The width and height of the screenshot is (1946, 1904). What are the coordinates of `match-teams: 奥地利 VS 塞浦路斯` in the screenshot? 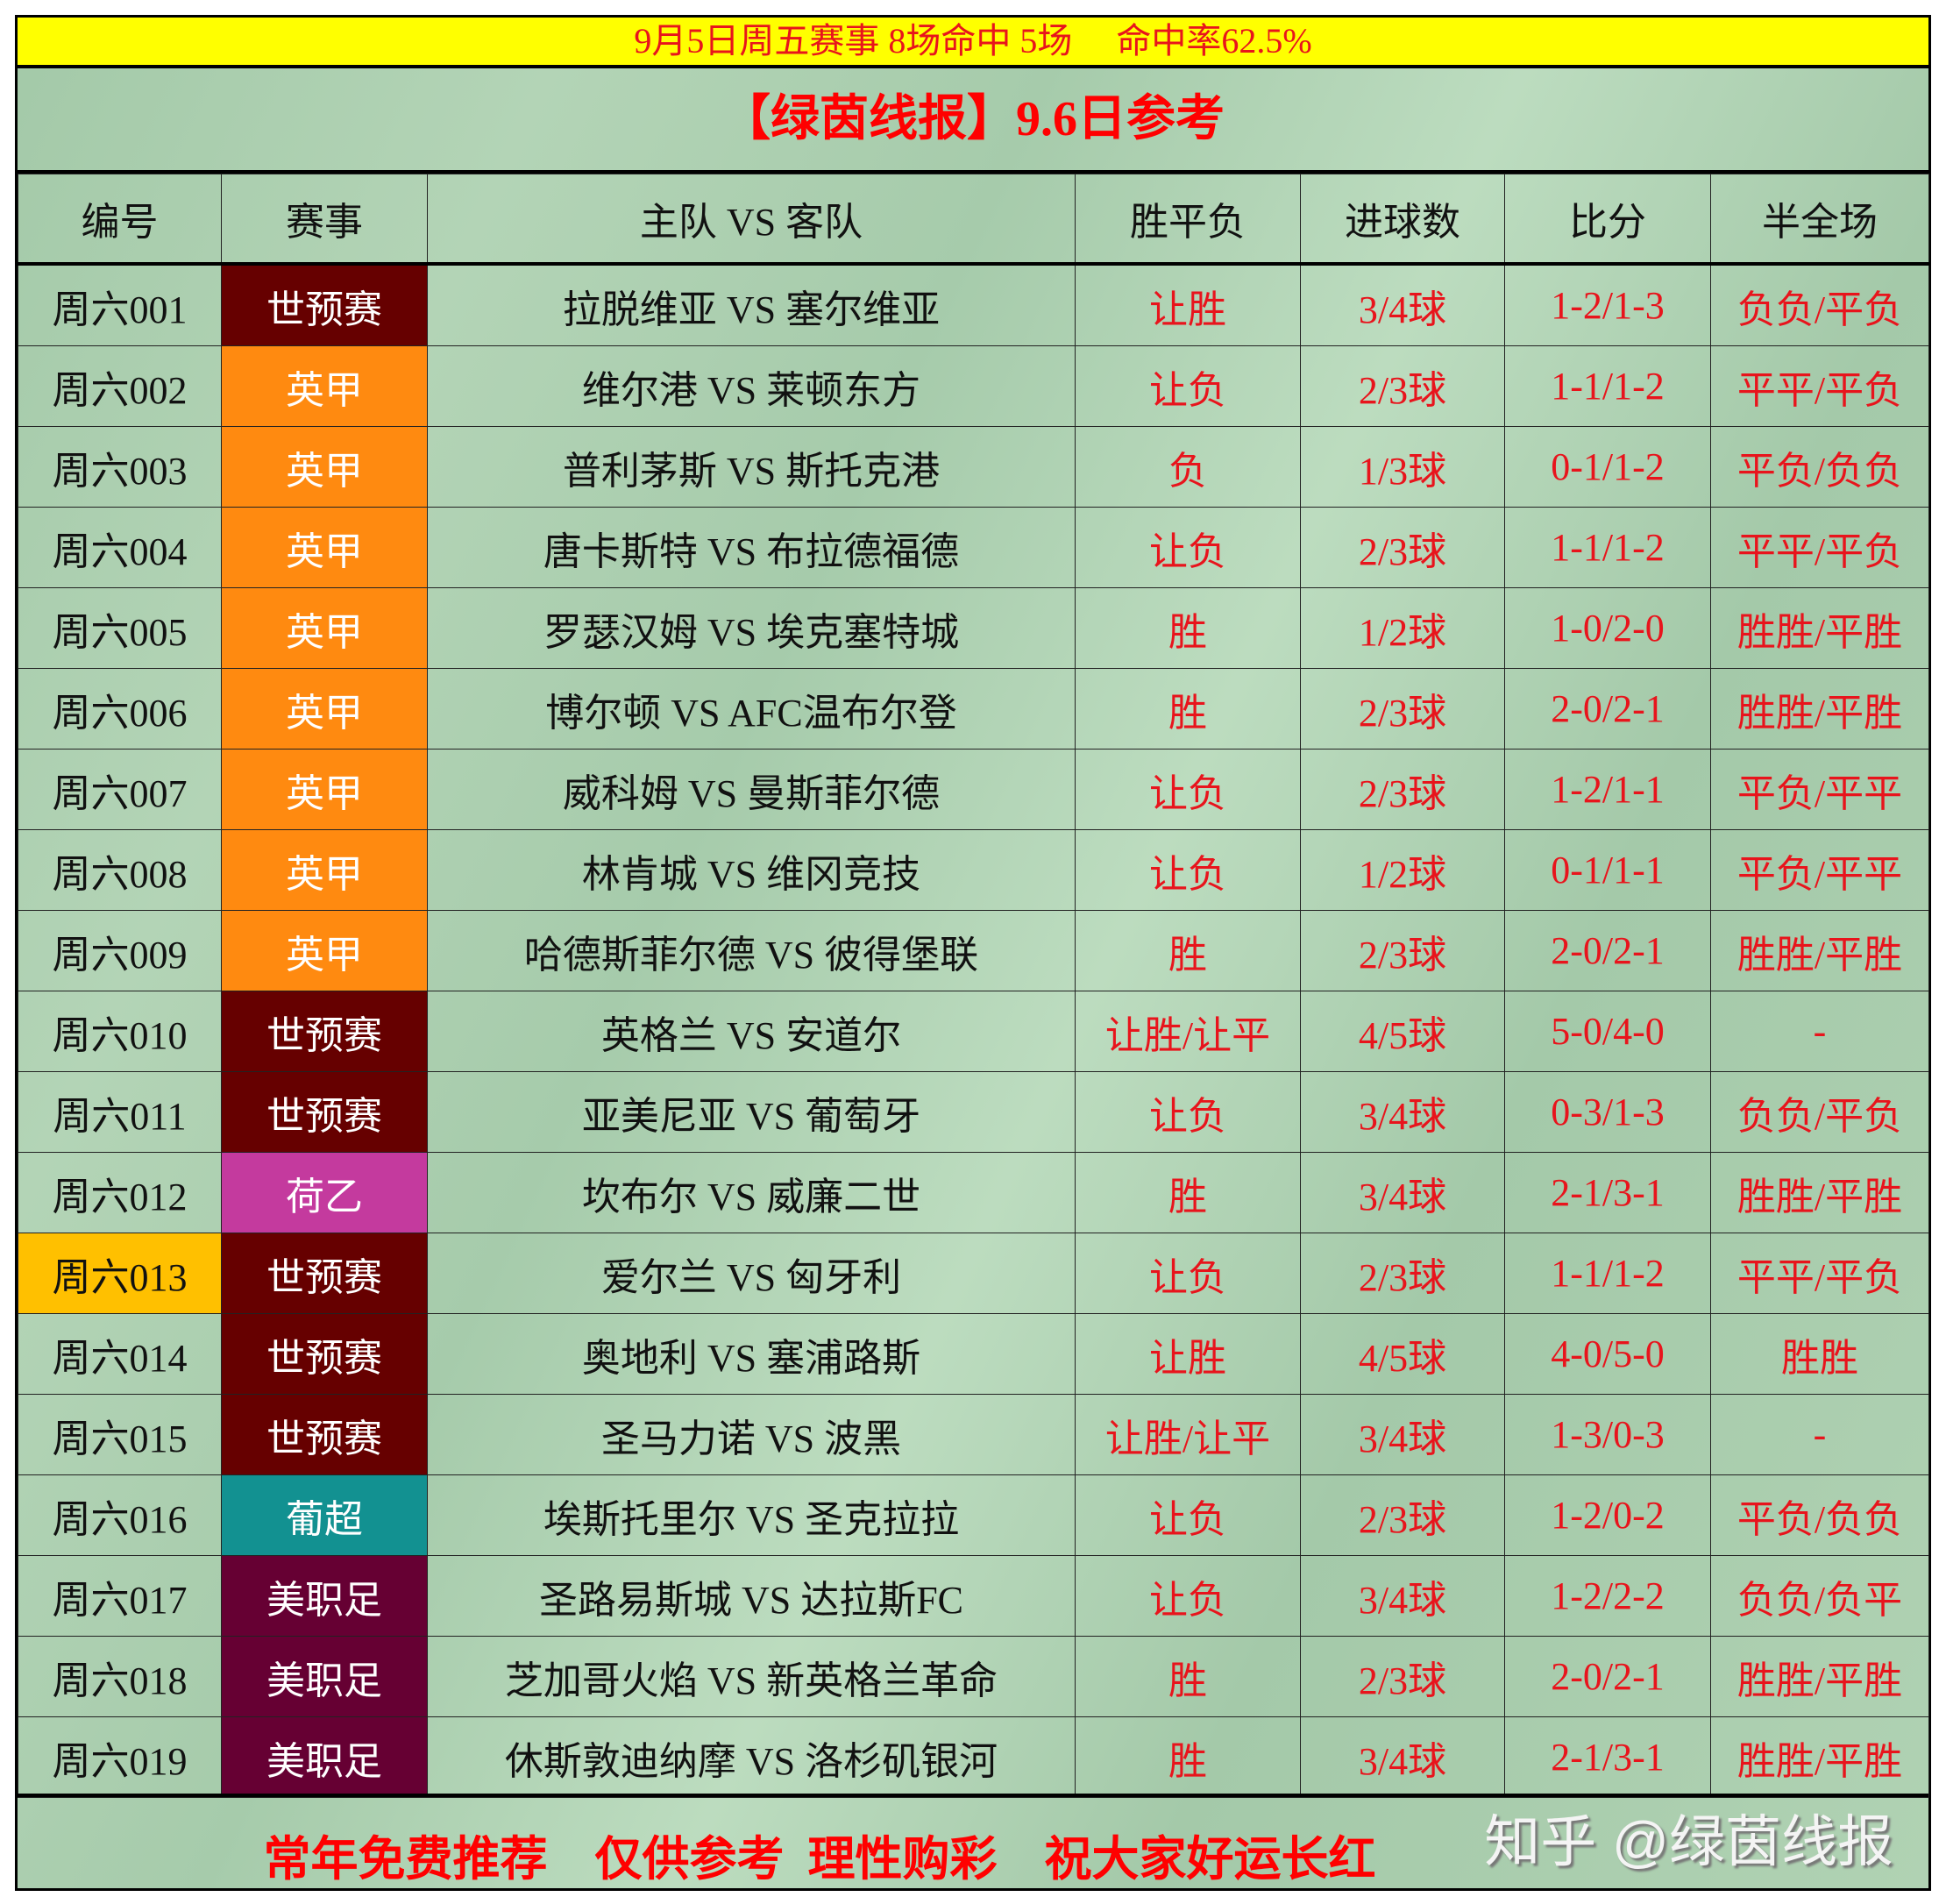 It's located at (751, 1354).